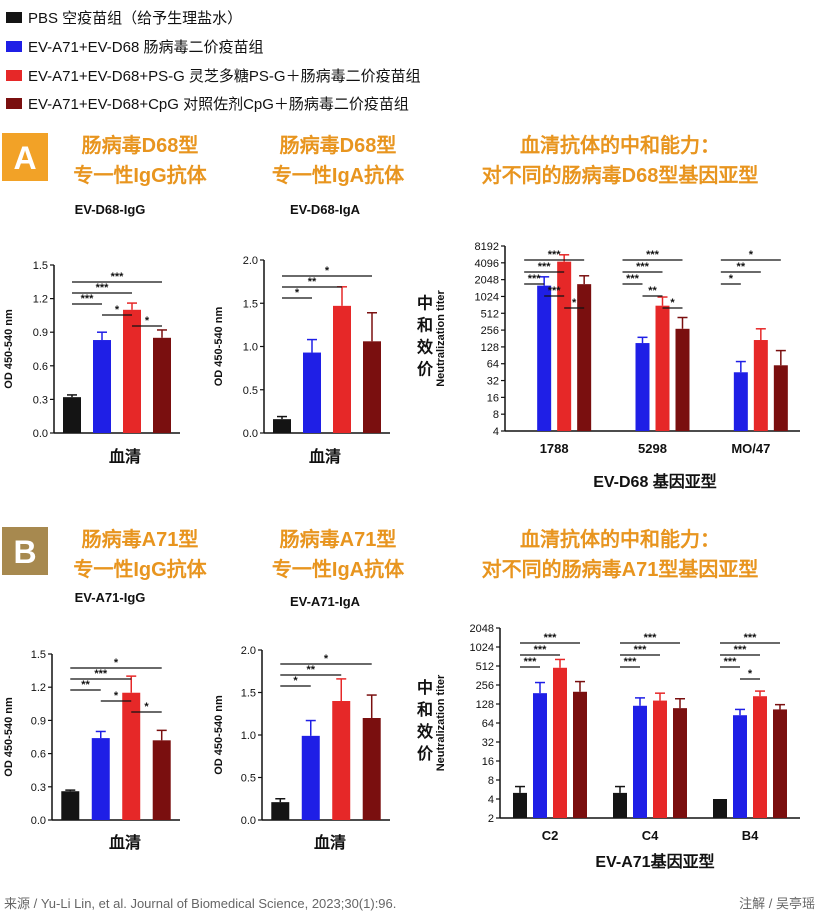  I want to click on legend-swatch-bivalent, so click(14, 46).